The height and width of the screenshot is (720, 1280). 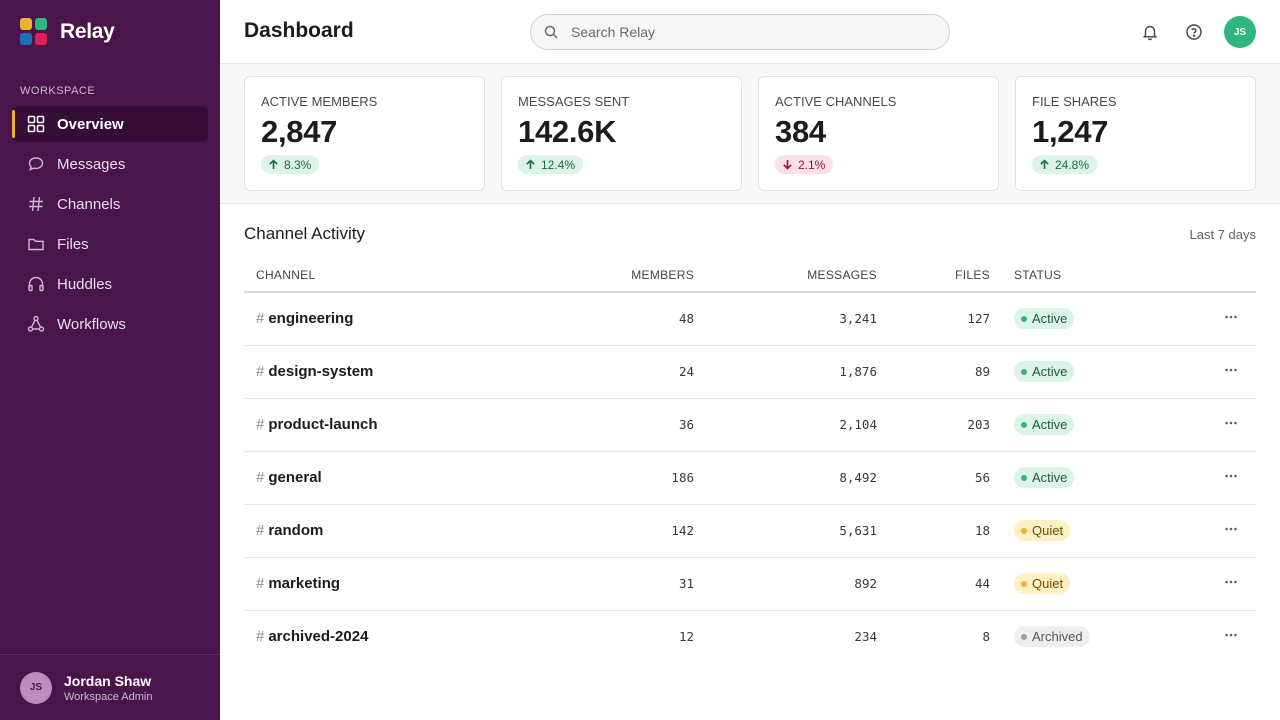 I want to click on search-input, so click(x=751, y=32).